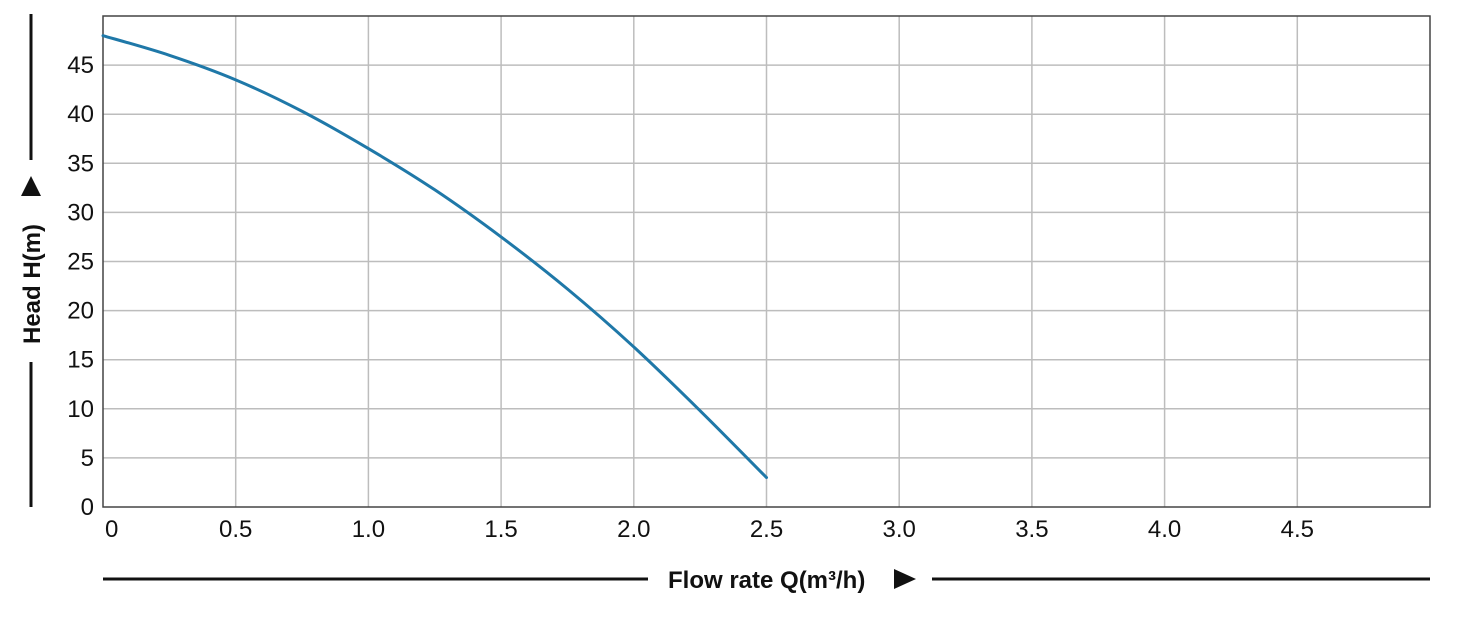 The image size is (1479, 623). I want to click on x-tick-label: 3.5, so click(1031, 529).